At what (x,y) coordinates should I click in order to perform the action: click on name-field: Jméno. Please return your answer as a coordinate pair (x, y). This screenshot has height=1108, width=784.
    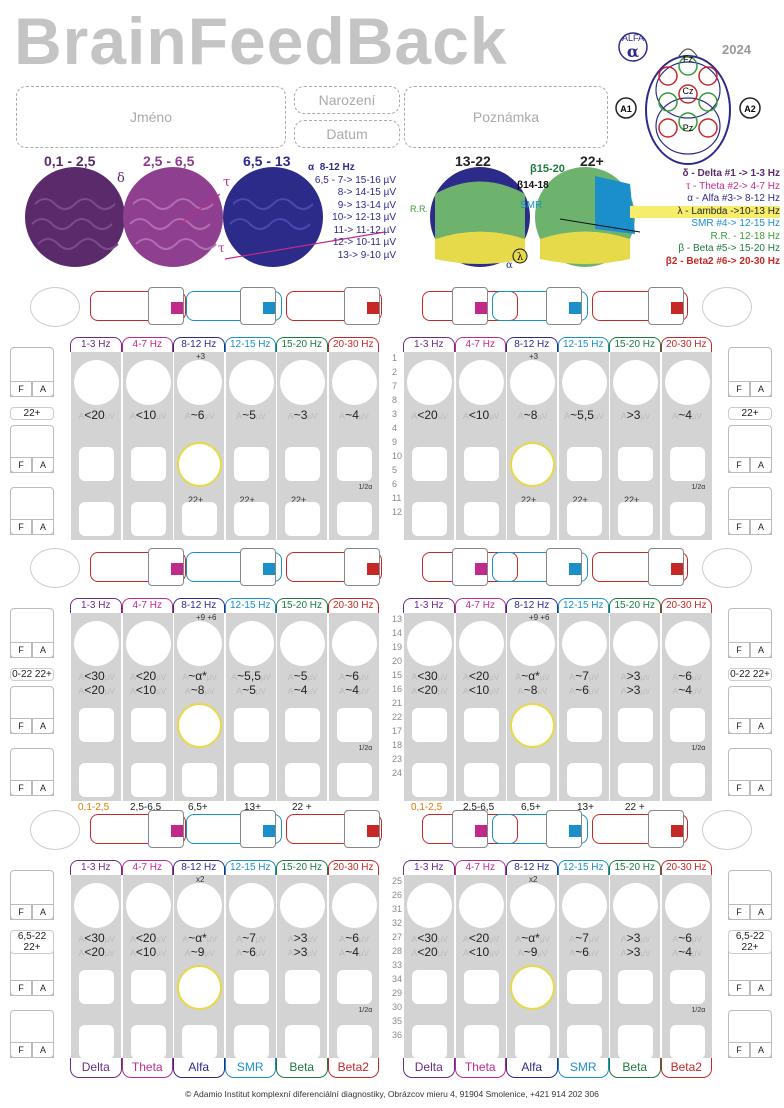
    Looking at the image, I should click on (151, 117).